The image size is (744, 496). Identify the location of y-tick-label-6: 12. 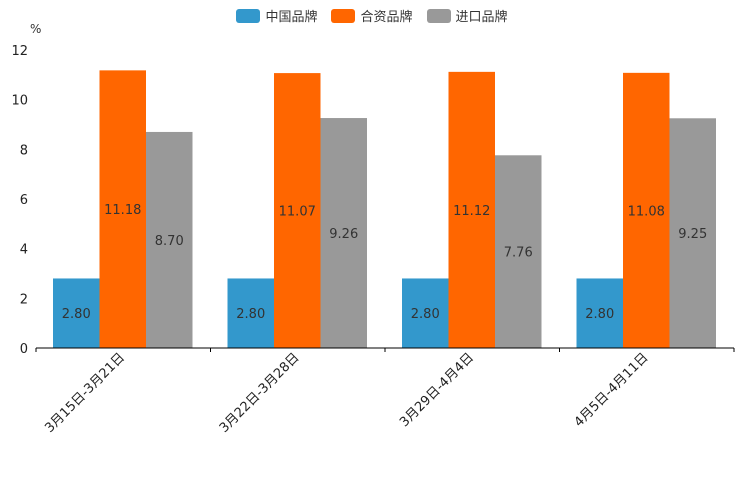
(19, 51).